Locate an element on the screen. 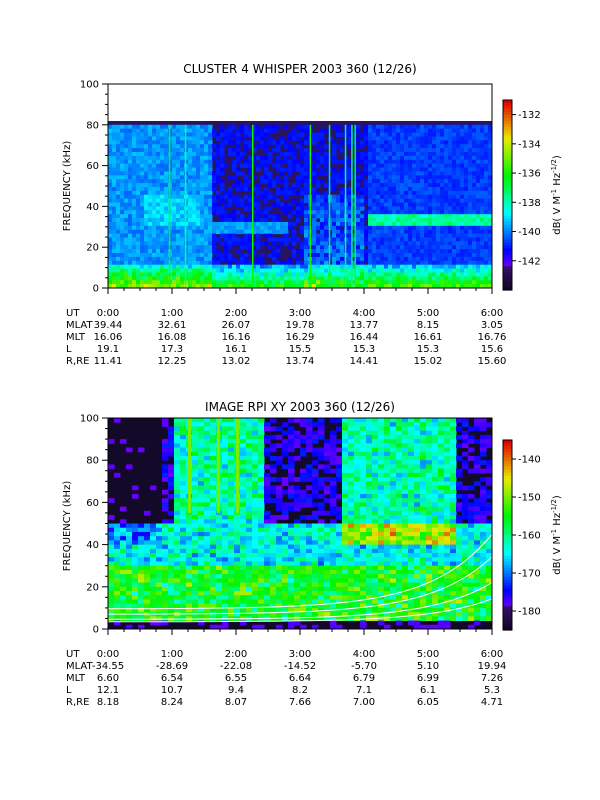 The height and width of the screenshot is (800, 600). panel1-mlat-value: 19.78 is located at coordinates (300, 325).